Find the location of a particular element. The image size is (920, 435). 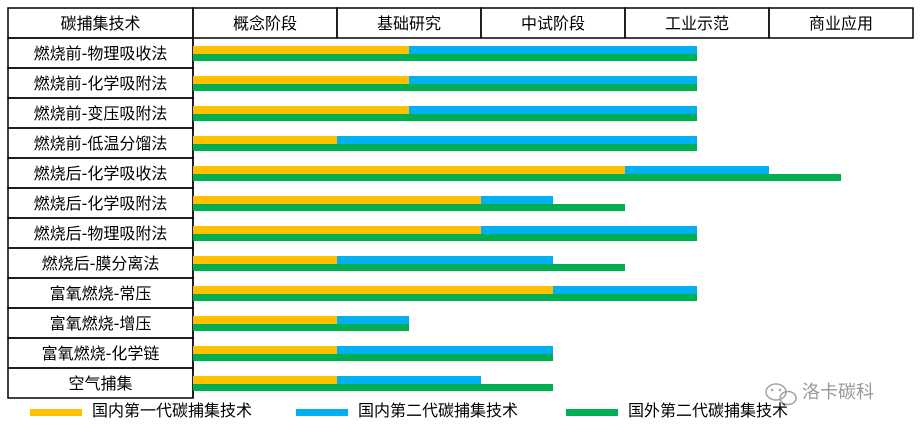

category-label: 燃烧后-物理吸附法 is located at coordinates (101, 233).